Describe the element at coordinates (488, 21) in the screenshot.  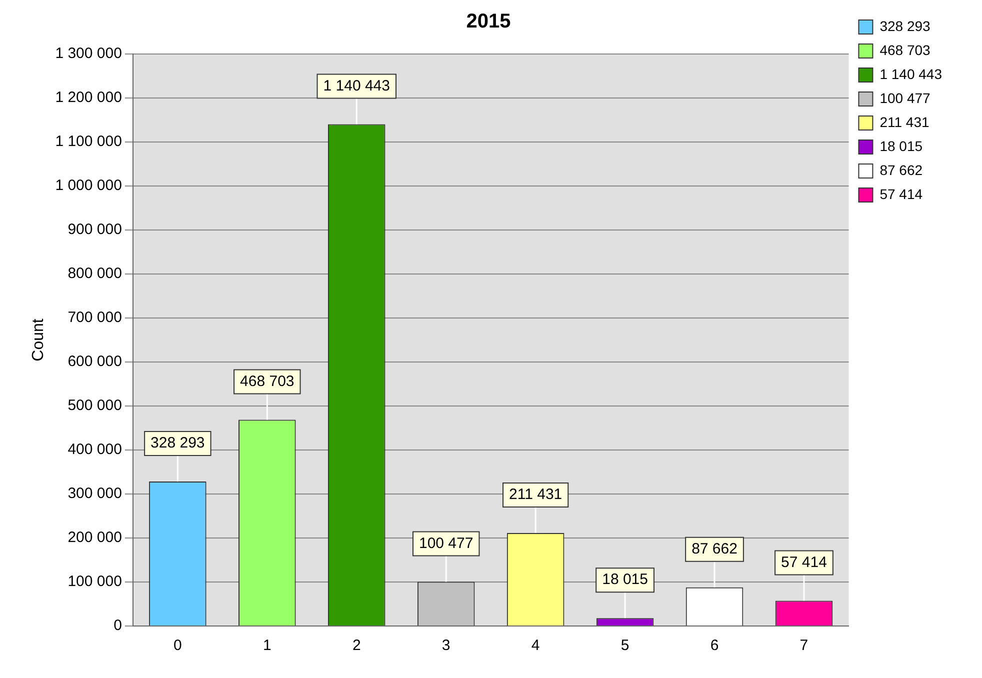
I see `chart-title: 2015` at that location.